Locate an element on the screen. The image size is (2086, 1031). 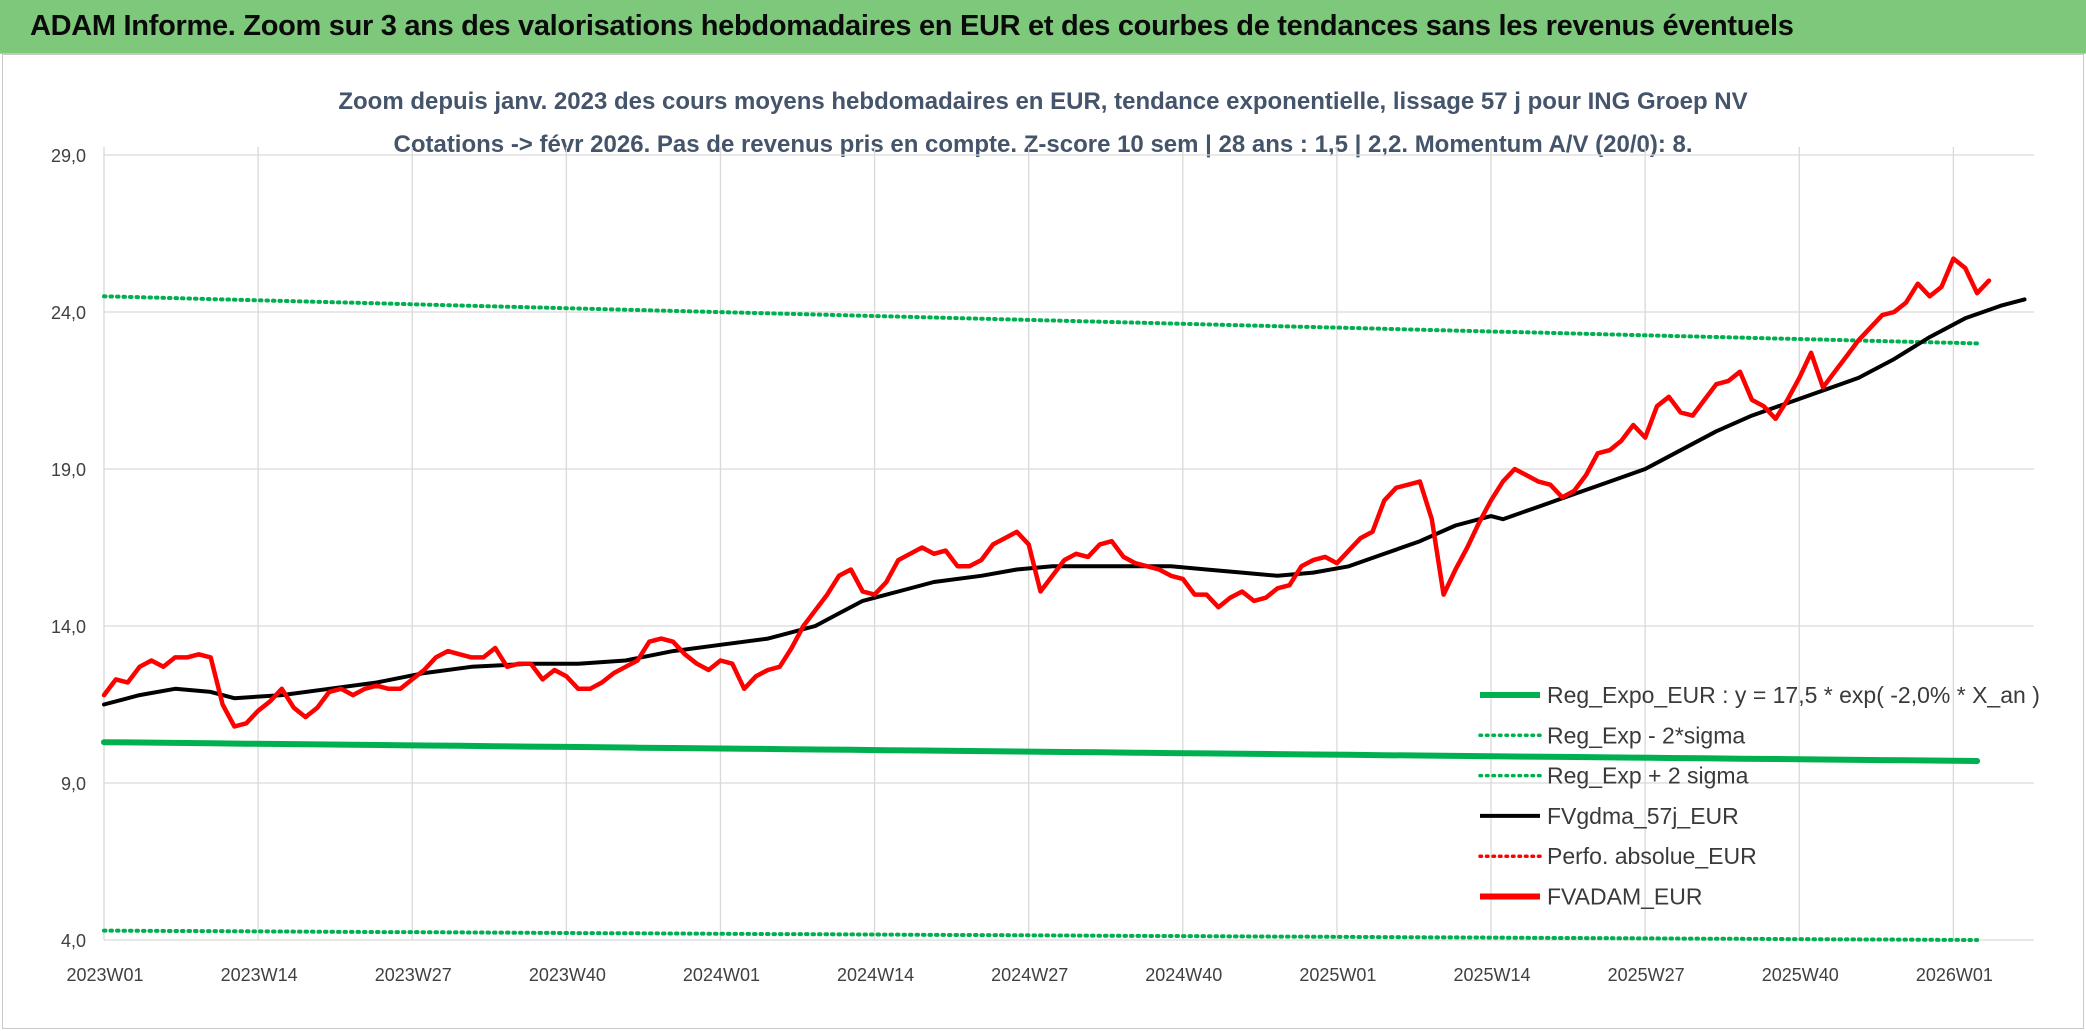
y-tick-label: 4,0 is located at coordinates (73, 941).